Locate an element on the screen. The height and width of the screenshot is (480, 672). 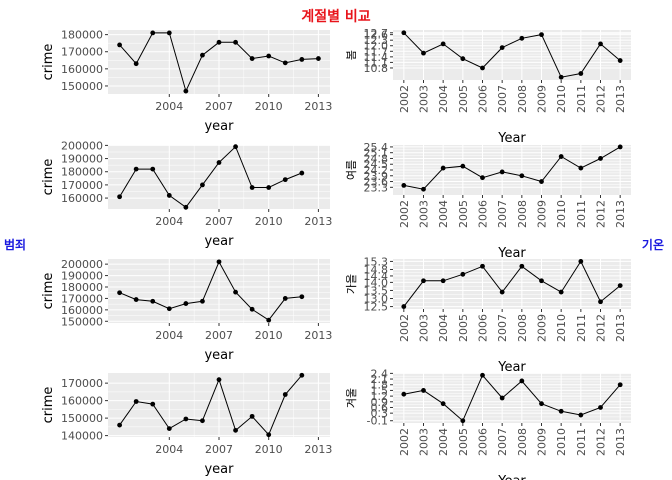
y-tick-label: 23.6 is located at coordinates (376, 182).